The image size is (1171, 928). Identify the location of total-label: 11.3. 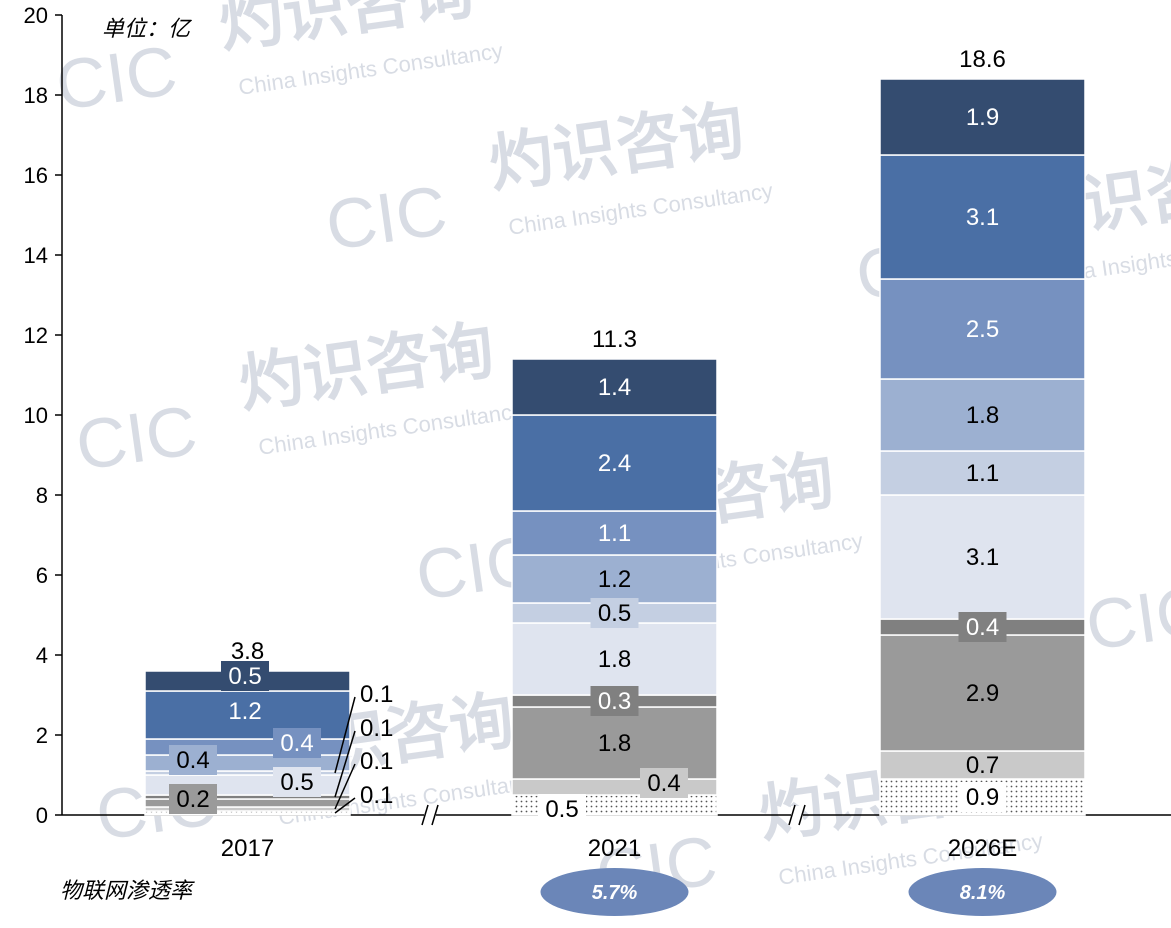
(614, 339).